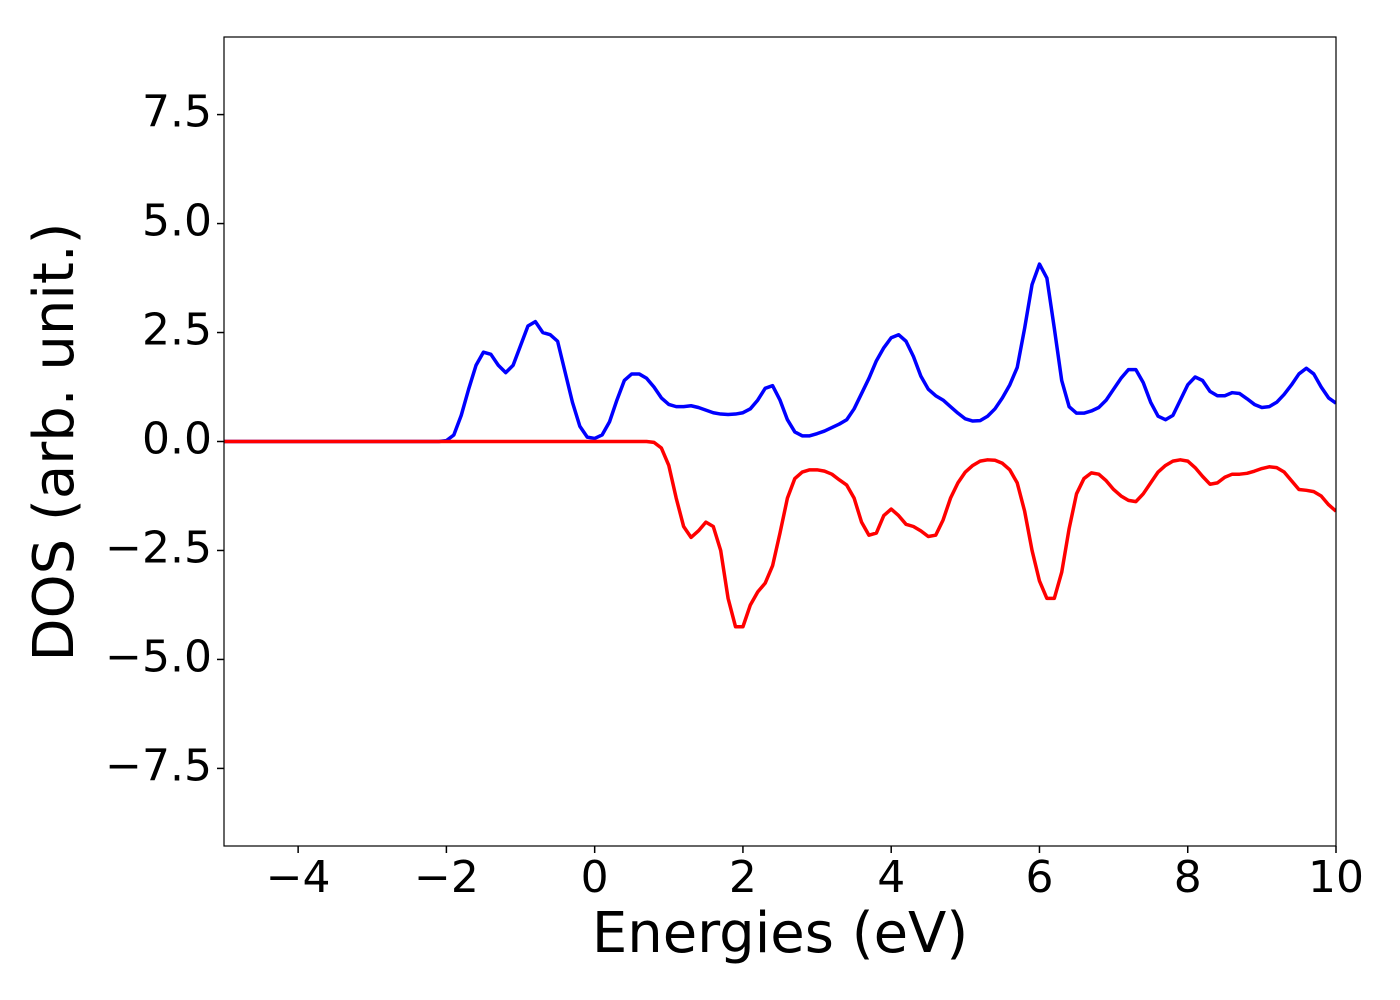  Describe the element at coordinates (177, 439) in the screenshot. I see `y-tick-label: 0.0` at that location.